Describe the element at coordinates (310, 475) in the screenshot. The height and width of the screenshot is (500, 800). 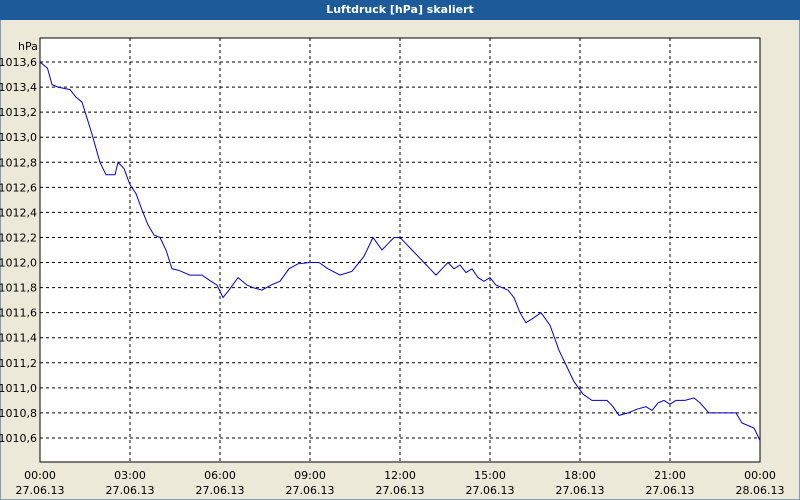
I see `x-tick-time: 09:00` at that location.